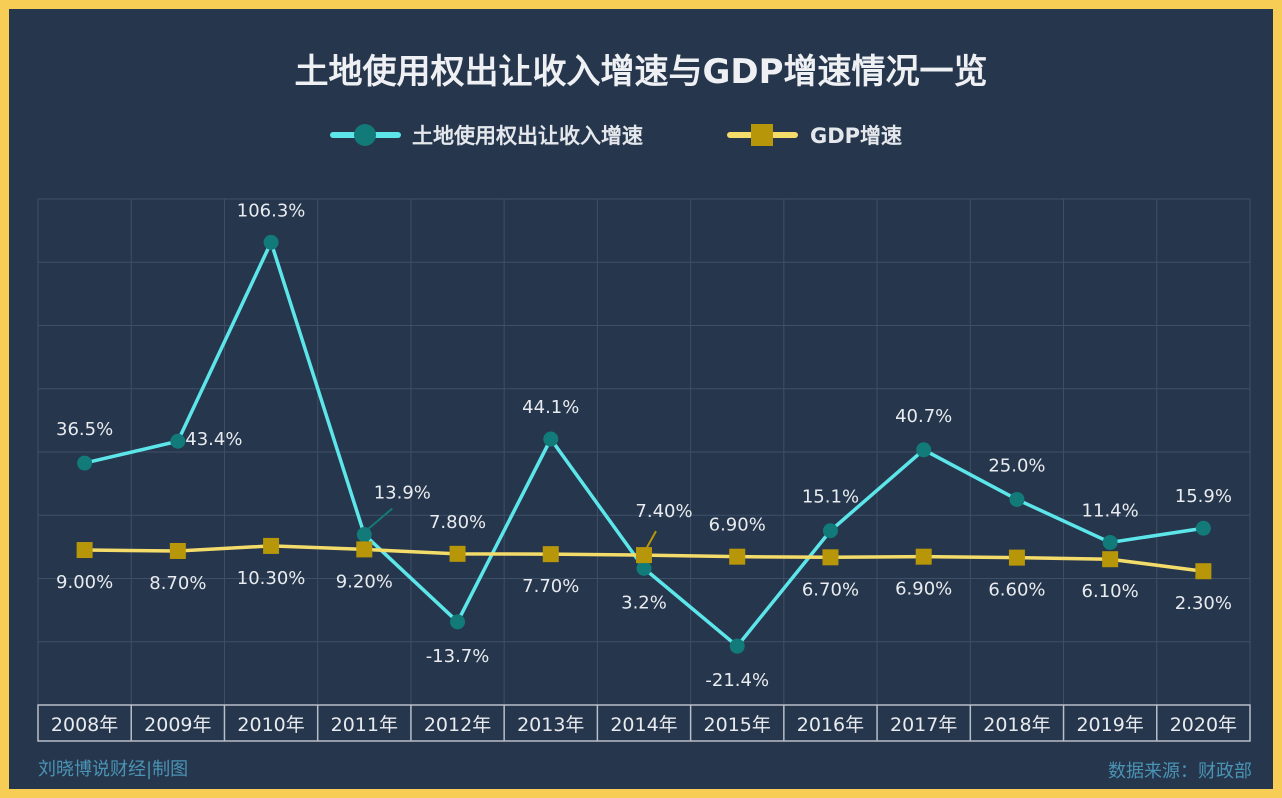 Image resolution: width=1282 pixels, height=798 pixels. What do you see at coordinates (1109, 725) in the screenshot?
I see `x-tick-label: 2019年` at bounding box center [1109, 725].